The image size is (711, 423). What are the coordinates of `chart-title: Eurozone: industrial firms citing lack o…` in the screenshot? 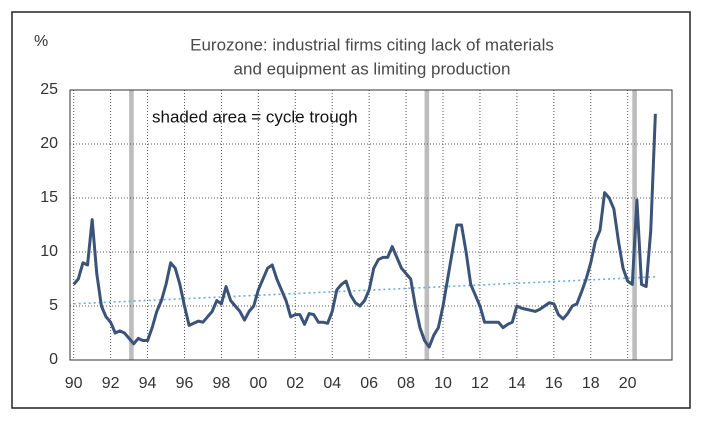 It's located at (372, 44).